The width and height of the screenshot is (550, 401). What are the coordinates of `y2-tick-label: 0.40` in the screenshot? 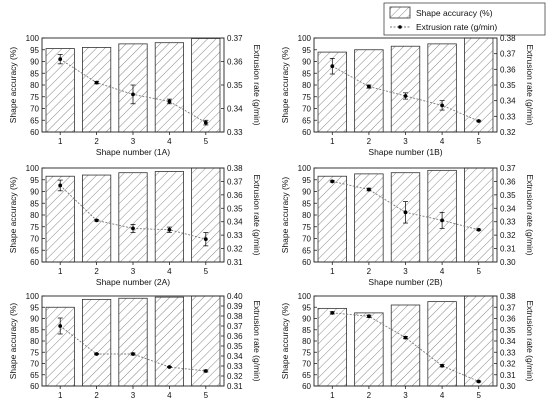 It's located at (235, 296).